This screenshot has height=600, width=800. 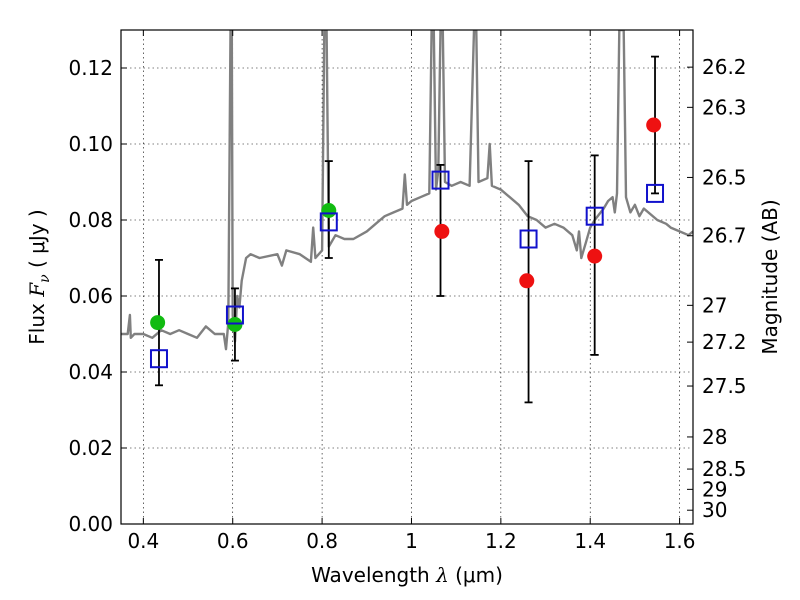 I want to click on y2-tick-label: 28, so click(x=714, y=437).